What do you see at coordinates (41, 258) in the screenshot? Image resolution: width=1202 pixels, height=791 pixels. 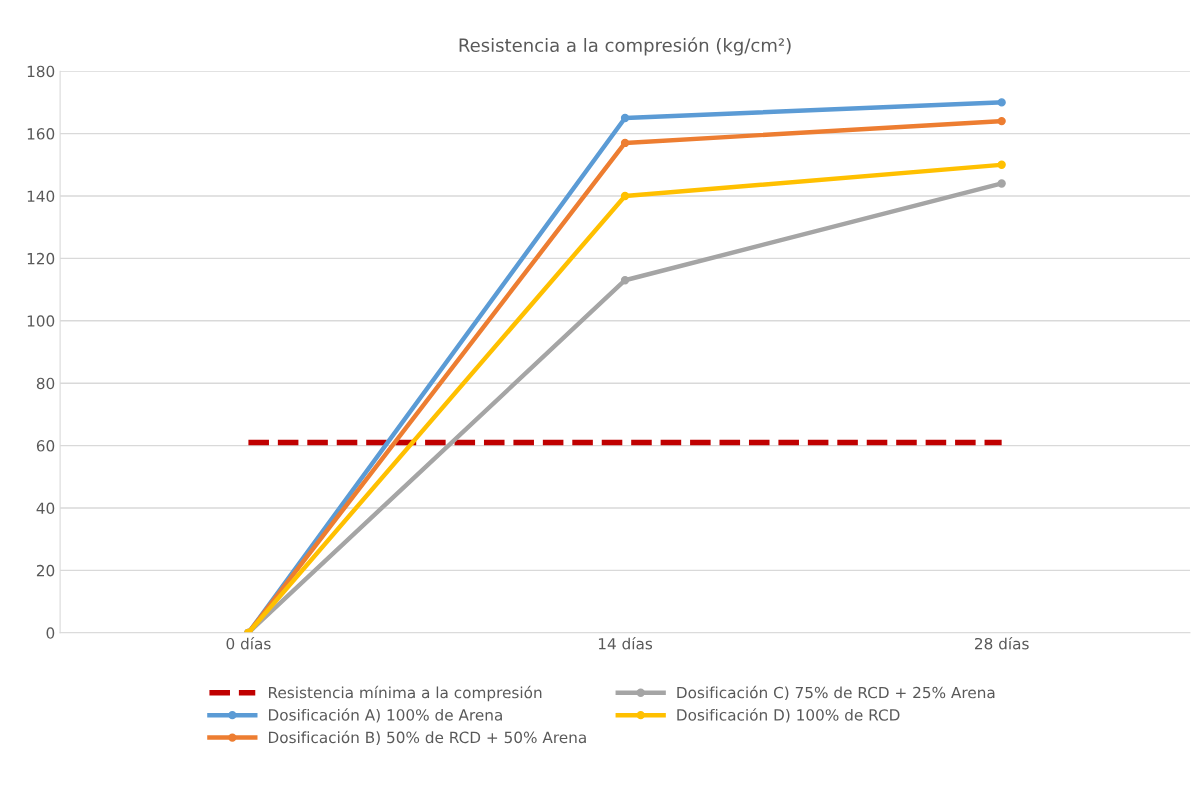 I see `y-tick-label: 120` at bounding box center [41, 258].